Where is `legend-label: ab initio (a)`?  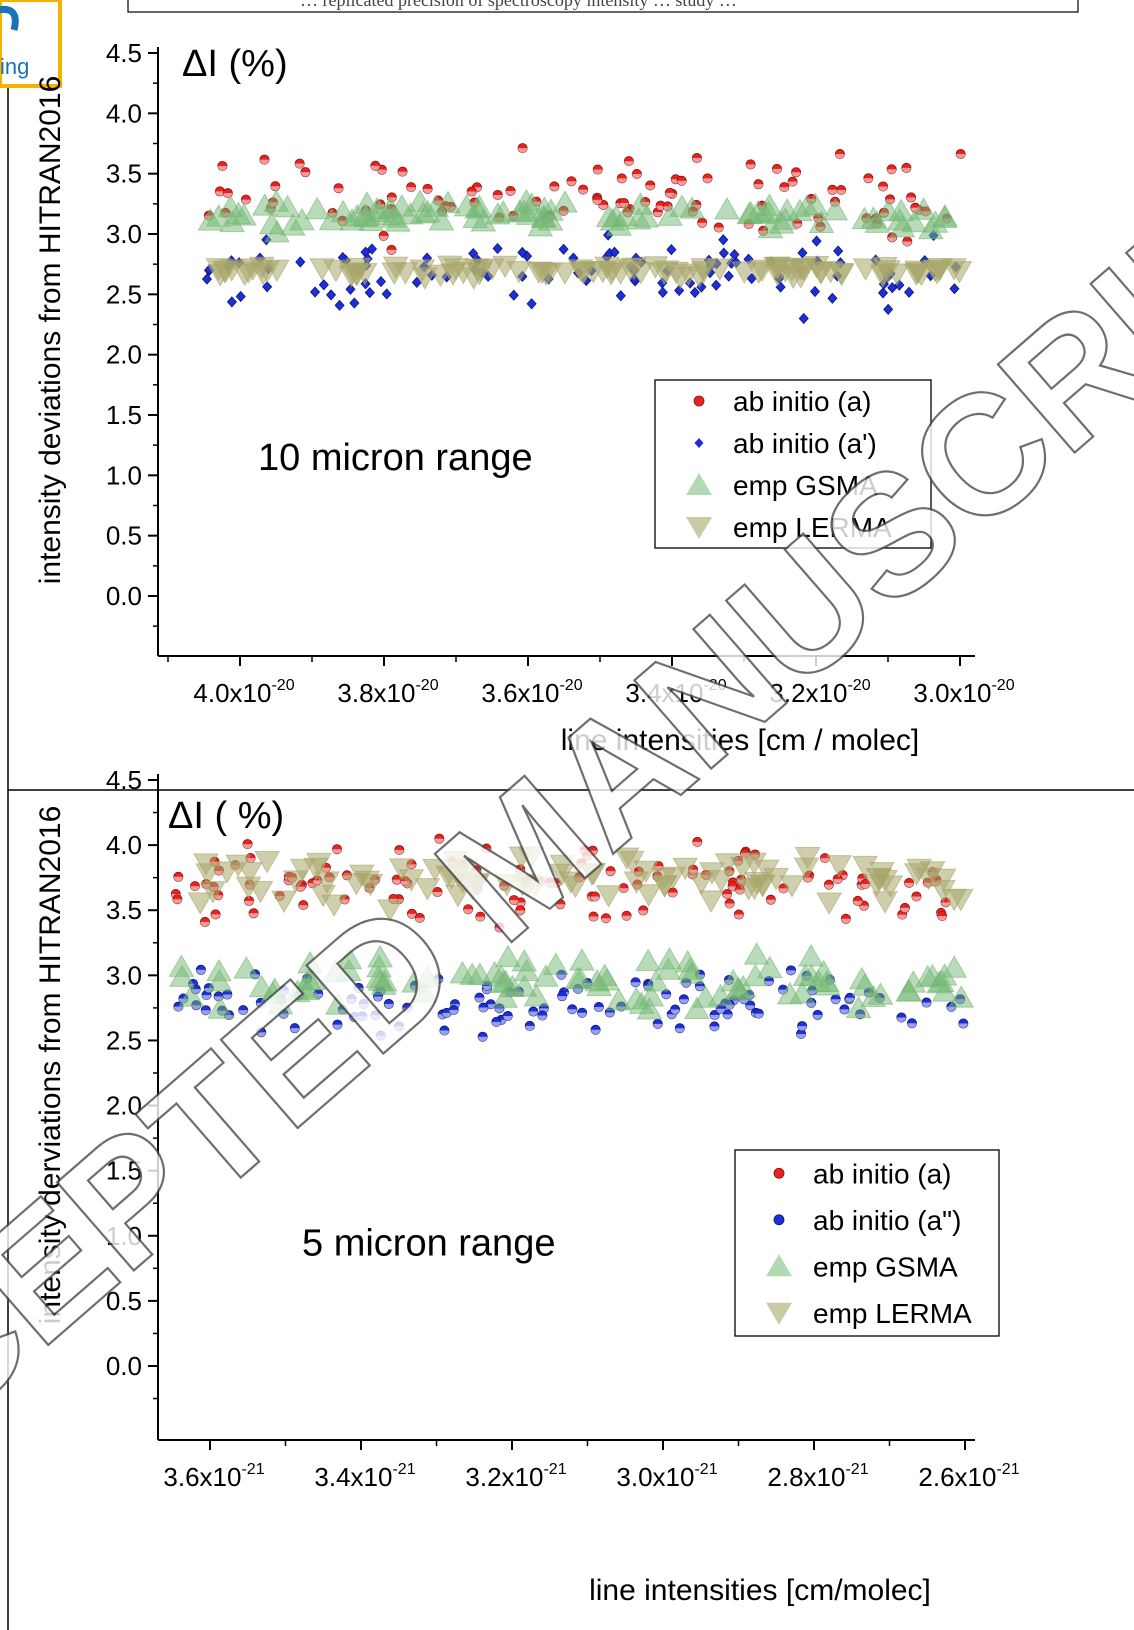 legend-label: ab initio (a) is located at coordinates (882, 1173).